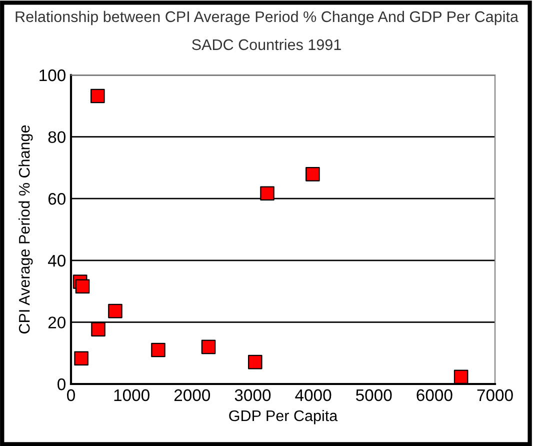 Image resolution: width=533 pixels, height=446 pixels. Describe the element at coordinates (62, 384) in the screenshot. I see `y-tick-label: 0` at that location.